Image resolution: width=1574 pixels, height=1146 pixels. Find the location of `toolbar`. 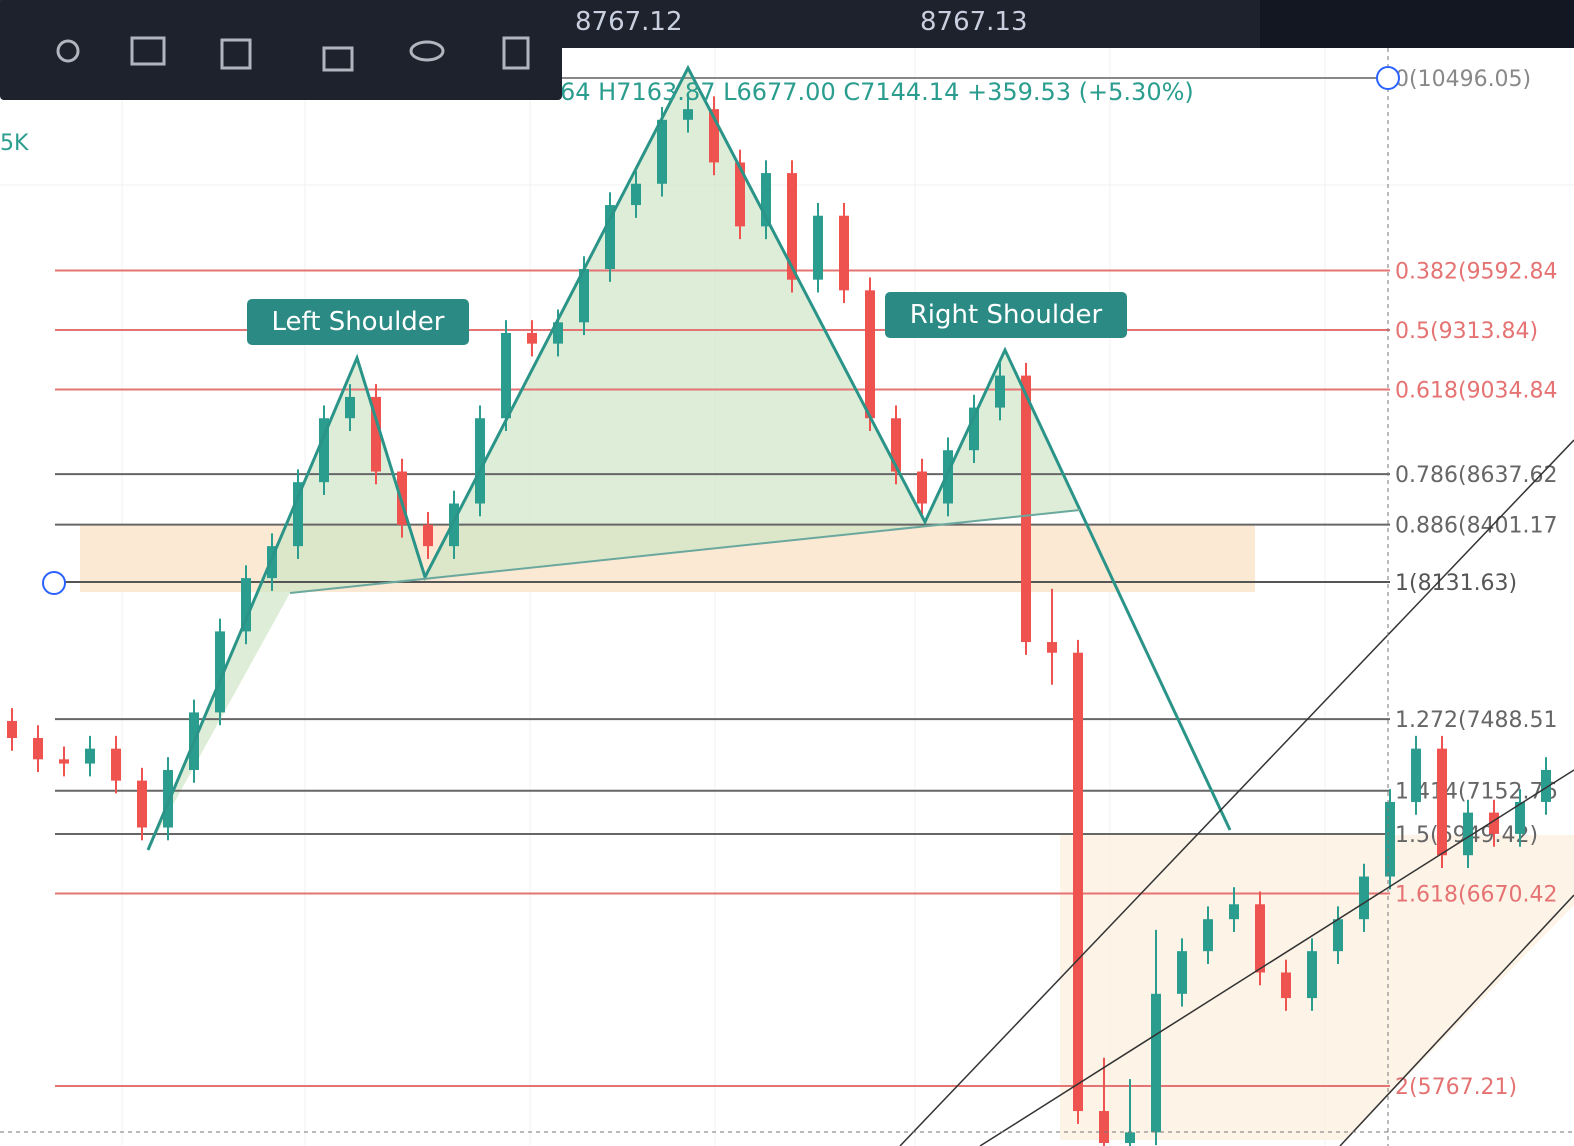

toolbar is located at coordinates (281, 50).